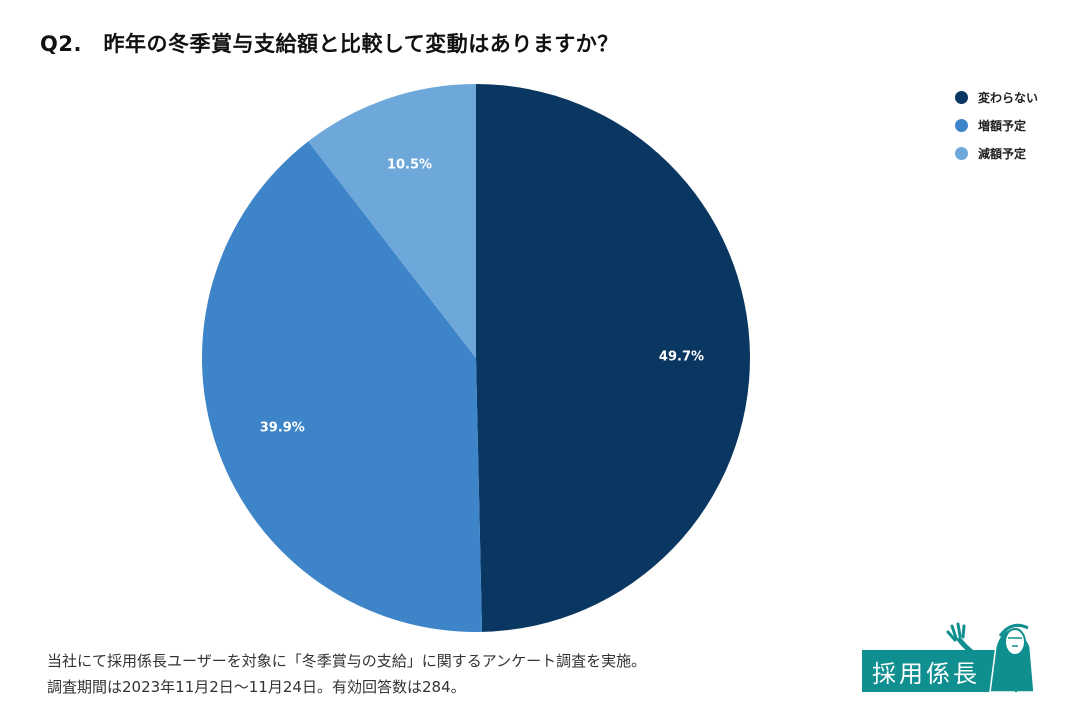 This screenshot has height=720, width=1080. What do you see at coordinates (409, 165) in the screenshot?
I see `slice-label-decrease: 10.5%` at bounding box center [409, 165].